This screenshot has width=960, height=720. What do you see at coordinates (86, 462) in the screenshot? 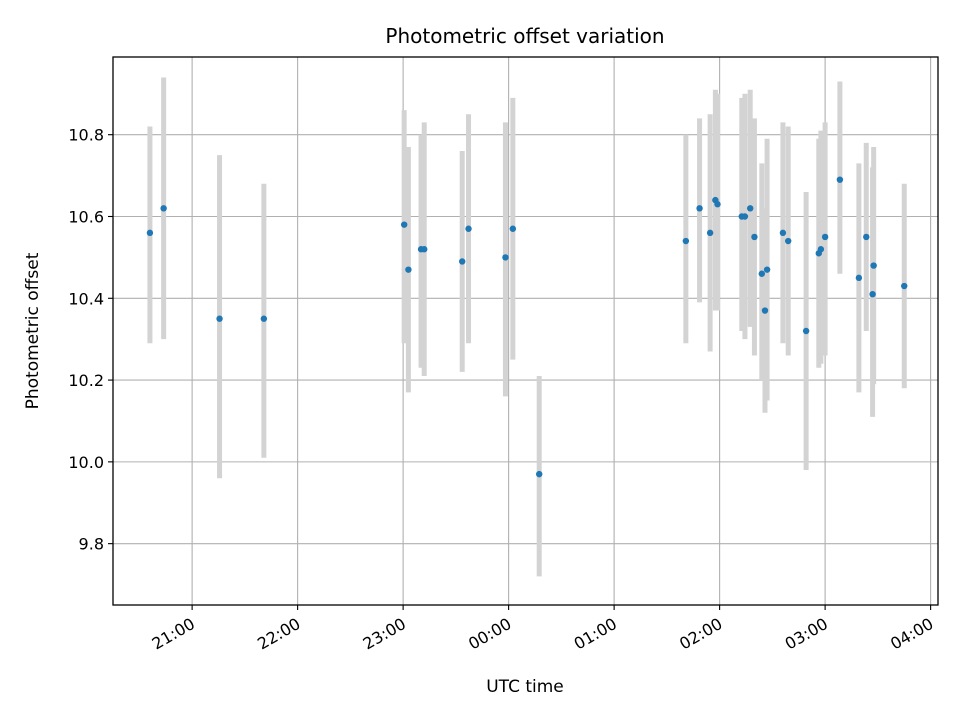
I see `y-tick-label: 10.0` at bounding box center [86, 462].